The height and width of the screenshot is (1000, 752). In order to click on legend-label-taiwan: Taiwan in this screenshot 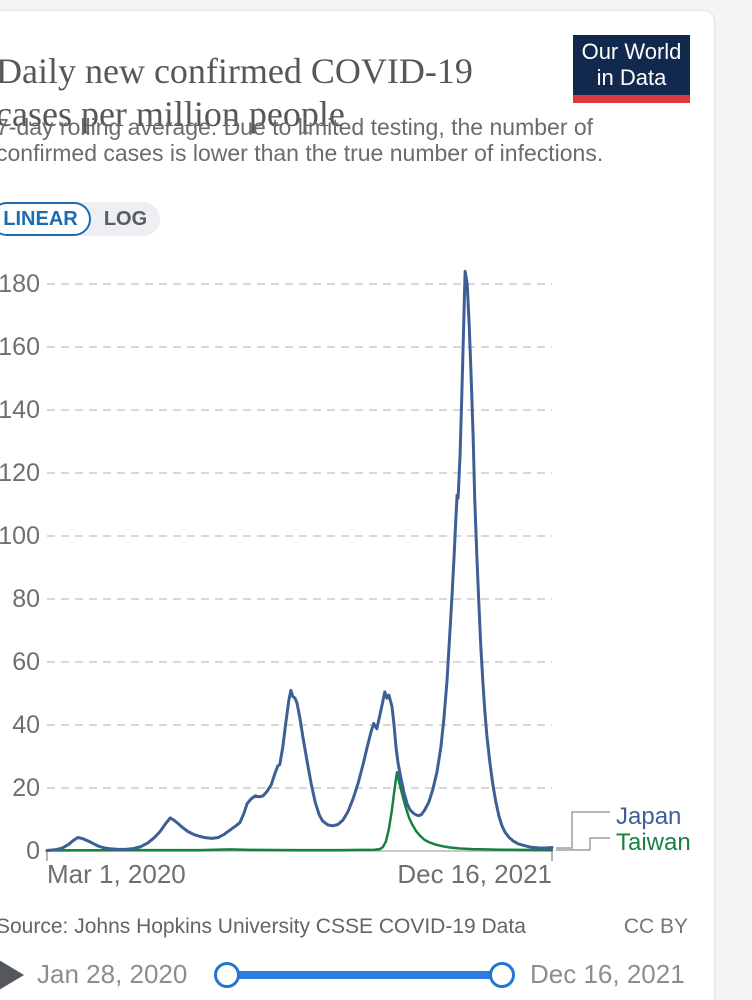, I will do `click(653, 842)`.